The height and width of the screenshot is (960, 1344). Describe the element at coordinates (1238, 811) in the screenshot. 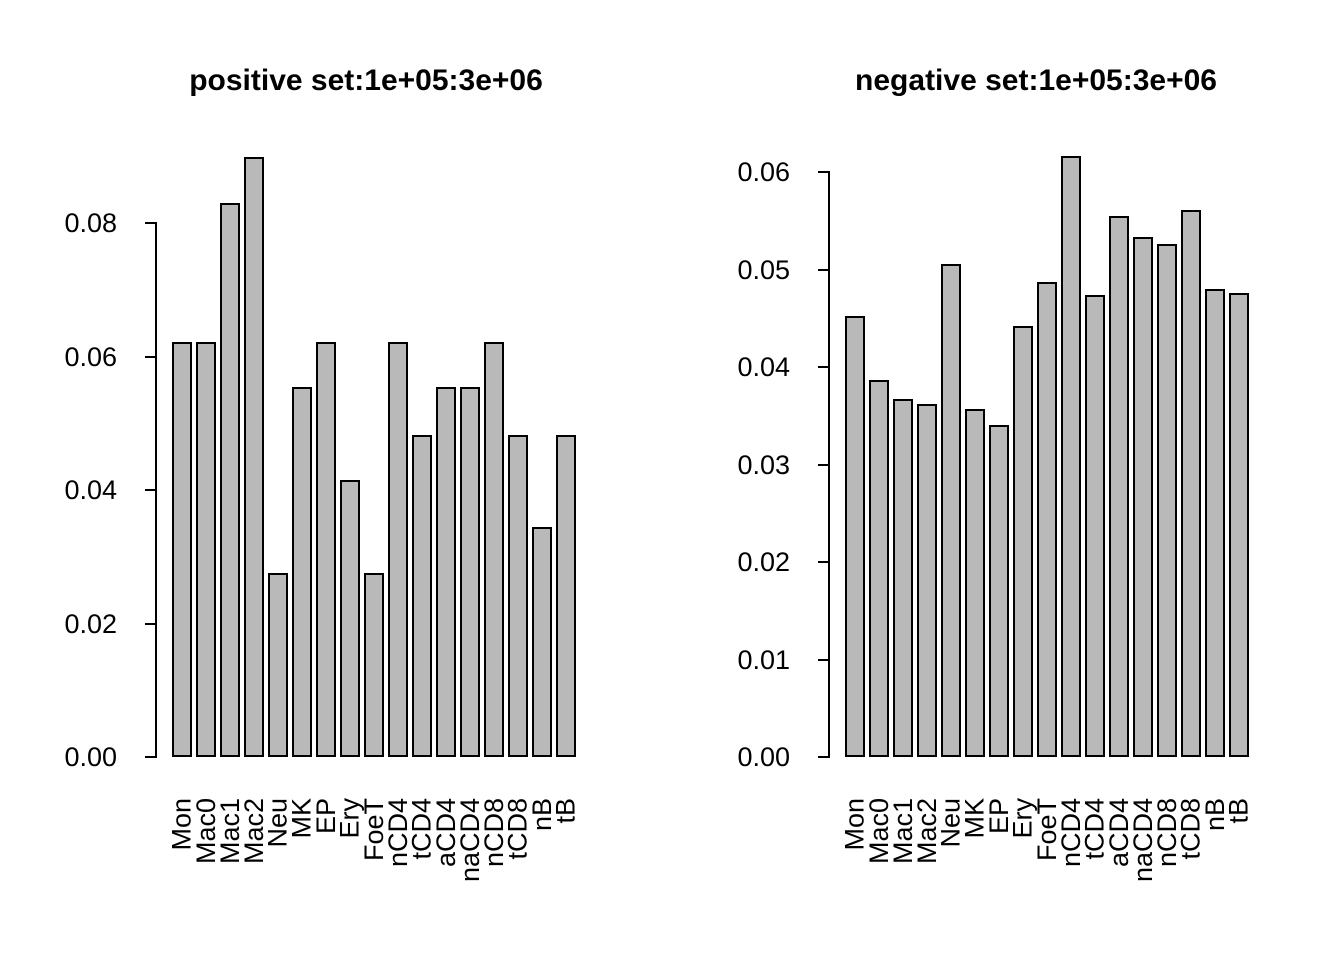

I see `x-tick-label: tB` at that location.